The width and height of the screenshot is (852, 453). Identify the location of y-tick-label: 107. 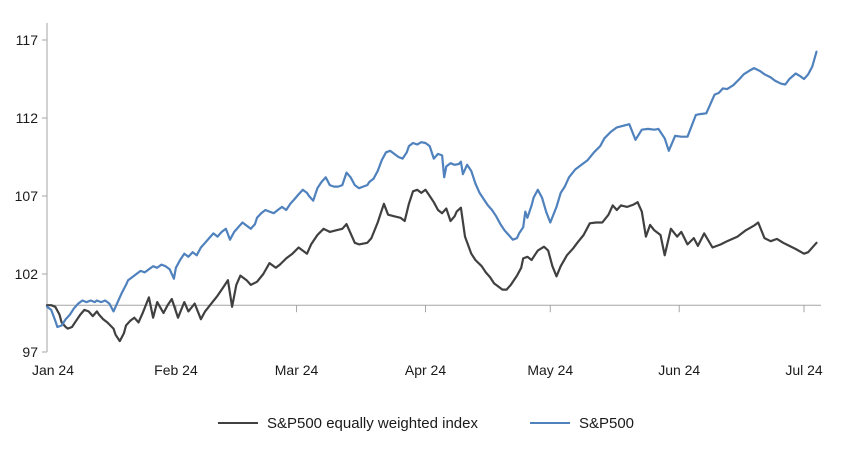
(27, 196).